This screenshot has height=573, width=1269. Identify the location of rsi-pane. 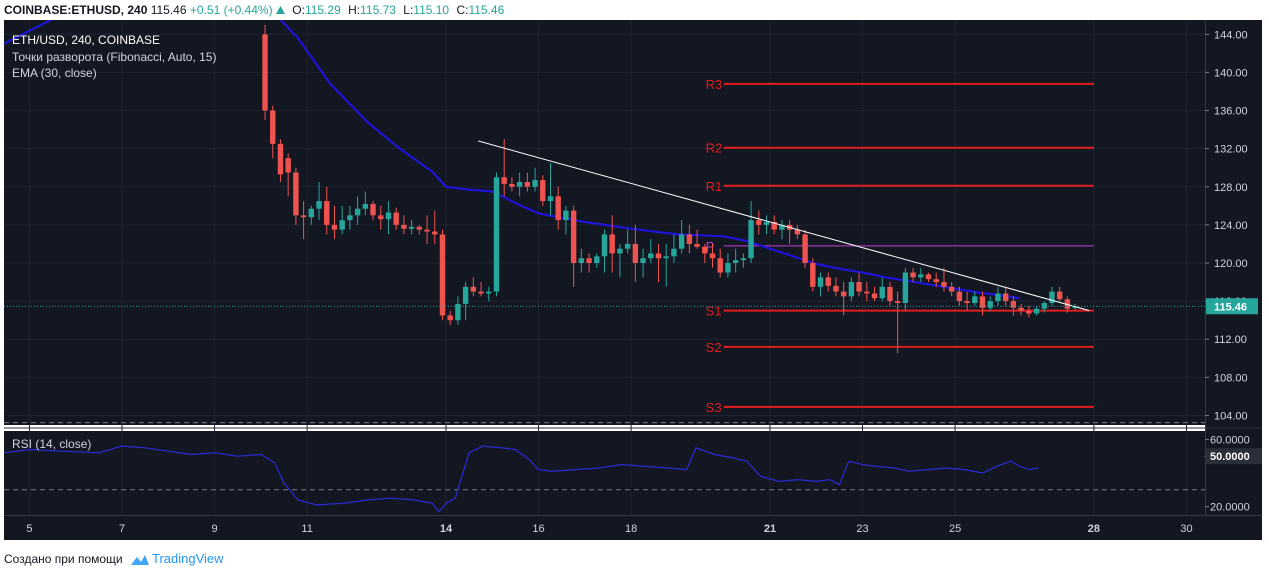
(604, 473).